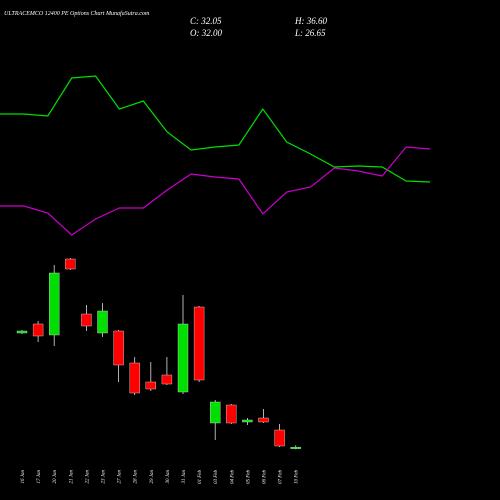  Describe the element at coordinates (310, 21) in the screenshot. I see `high-text: H: 36.60` at that location.